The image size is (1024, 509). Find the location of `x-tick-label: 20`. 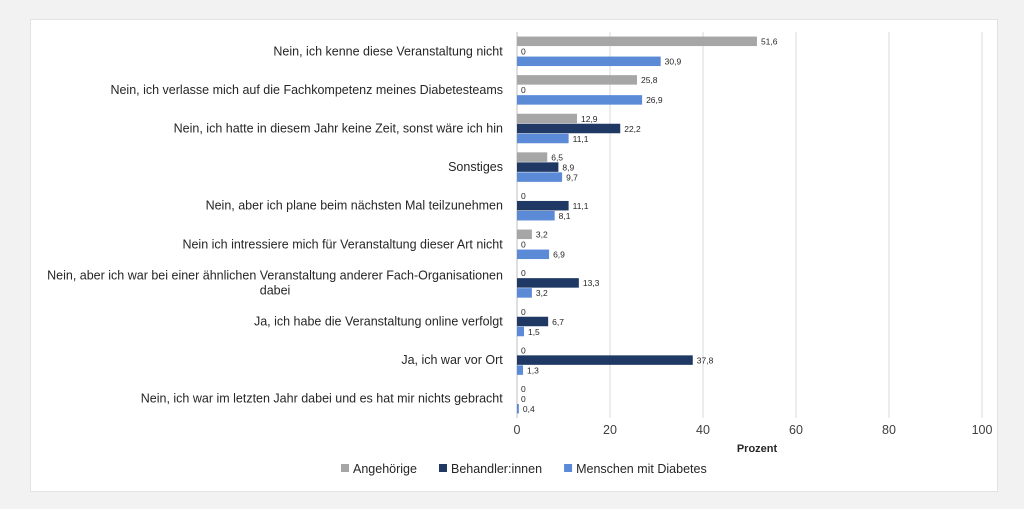

x-tick-label: 20 is located at coordinates (610, 430).